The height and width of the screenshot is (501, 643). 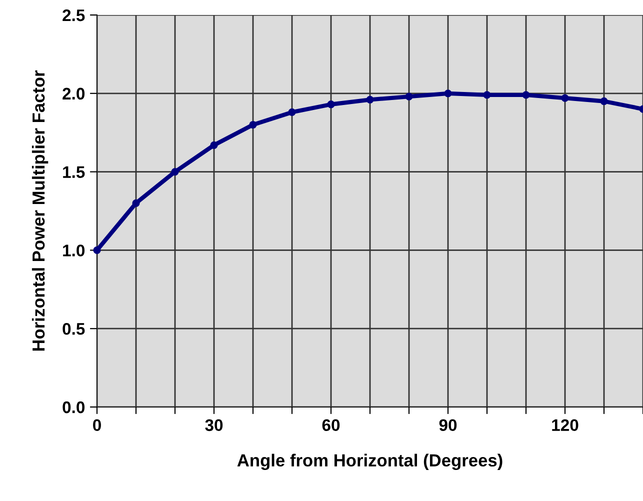 What do you see at coordinates (40, 210) in the screenshot?
I see `y-axis-title: Horizontal Power Multiplier Factor` at bounding box center [40, 210].